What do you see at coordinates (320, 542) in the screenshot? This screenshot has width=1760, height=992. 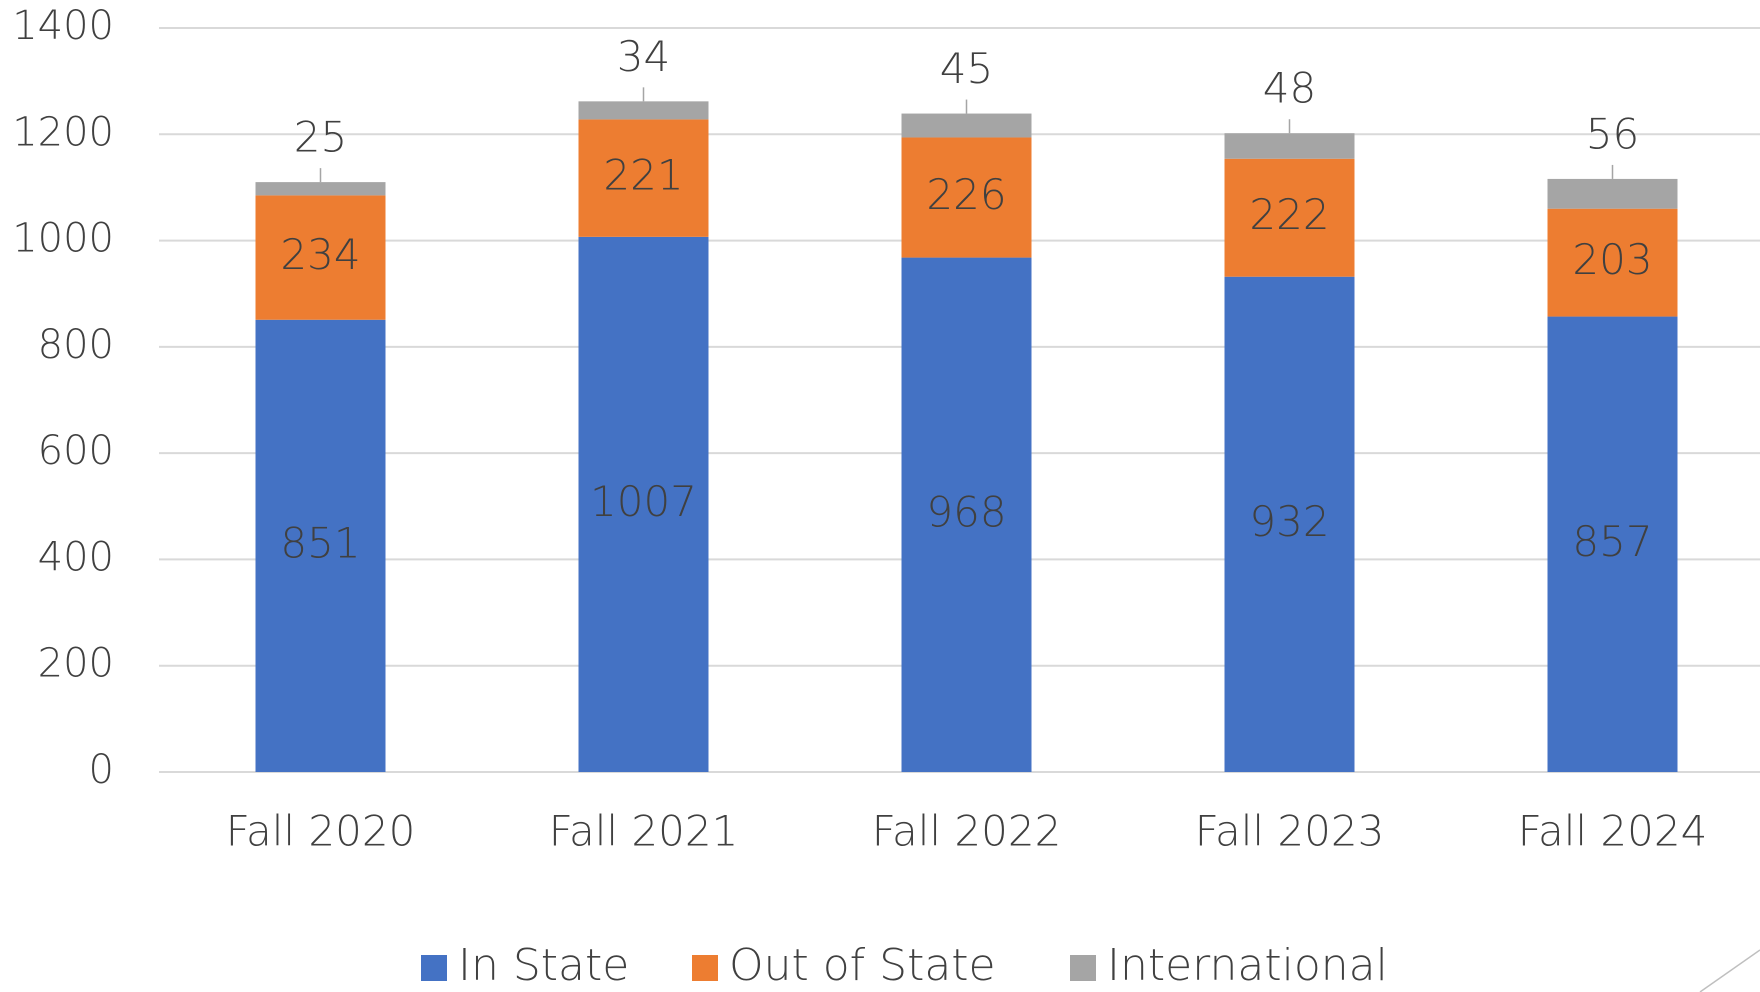 I see `data-label: 851` at bounding box center [320, 542].